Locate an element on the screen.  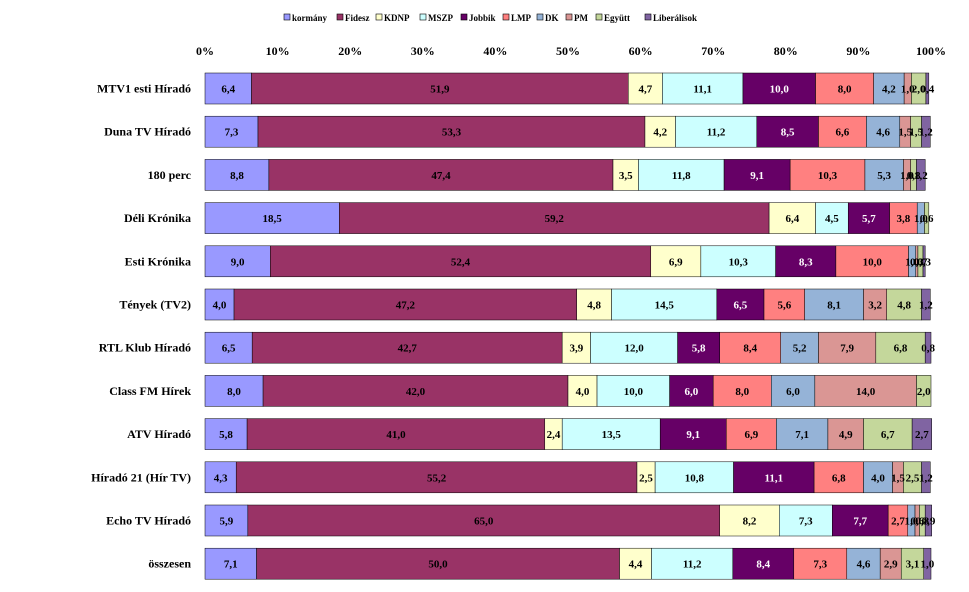
data-label-kdnp: 6,4 is located at coordinates (792, 219).